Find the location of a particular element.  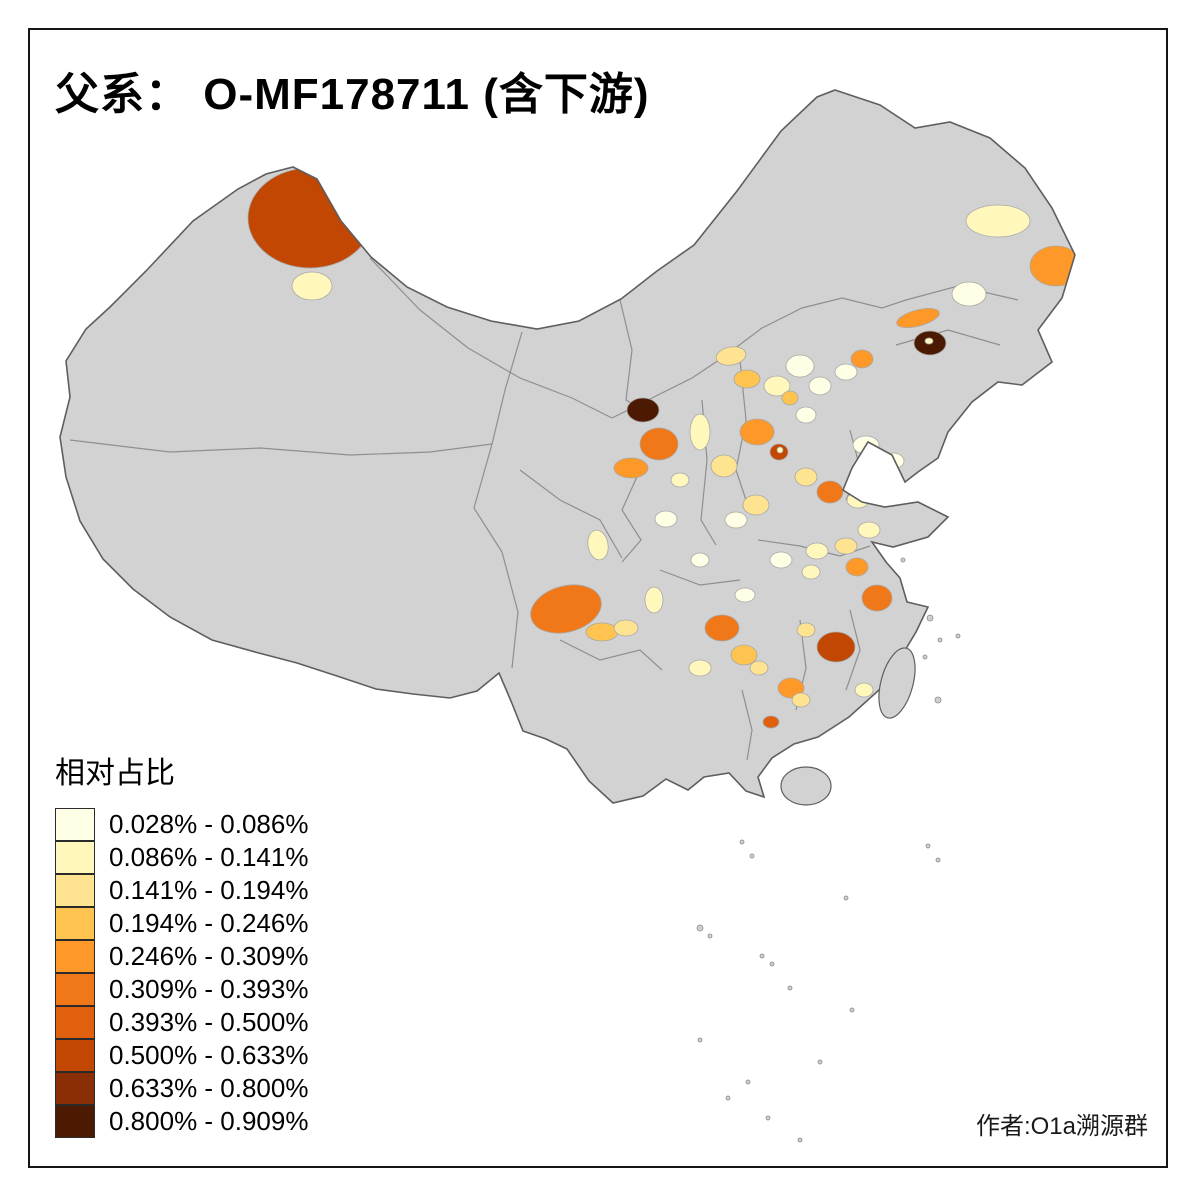

legend-row: 0.800% - 0.909% is located at coordinates (182, 1121).